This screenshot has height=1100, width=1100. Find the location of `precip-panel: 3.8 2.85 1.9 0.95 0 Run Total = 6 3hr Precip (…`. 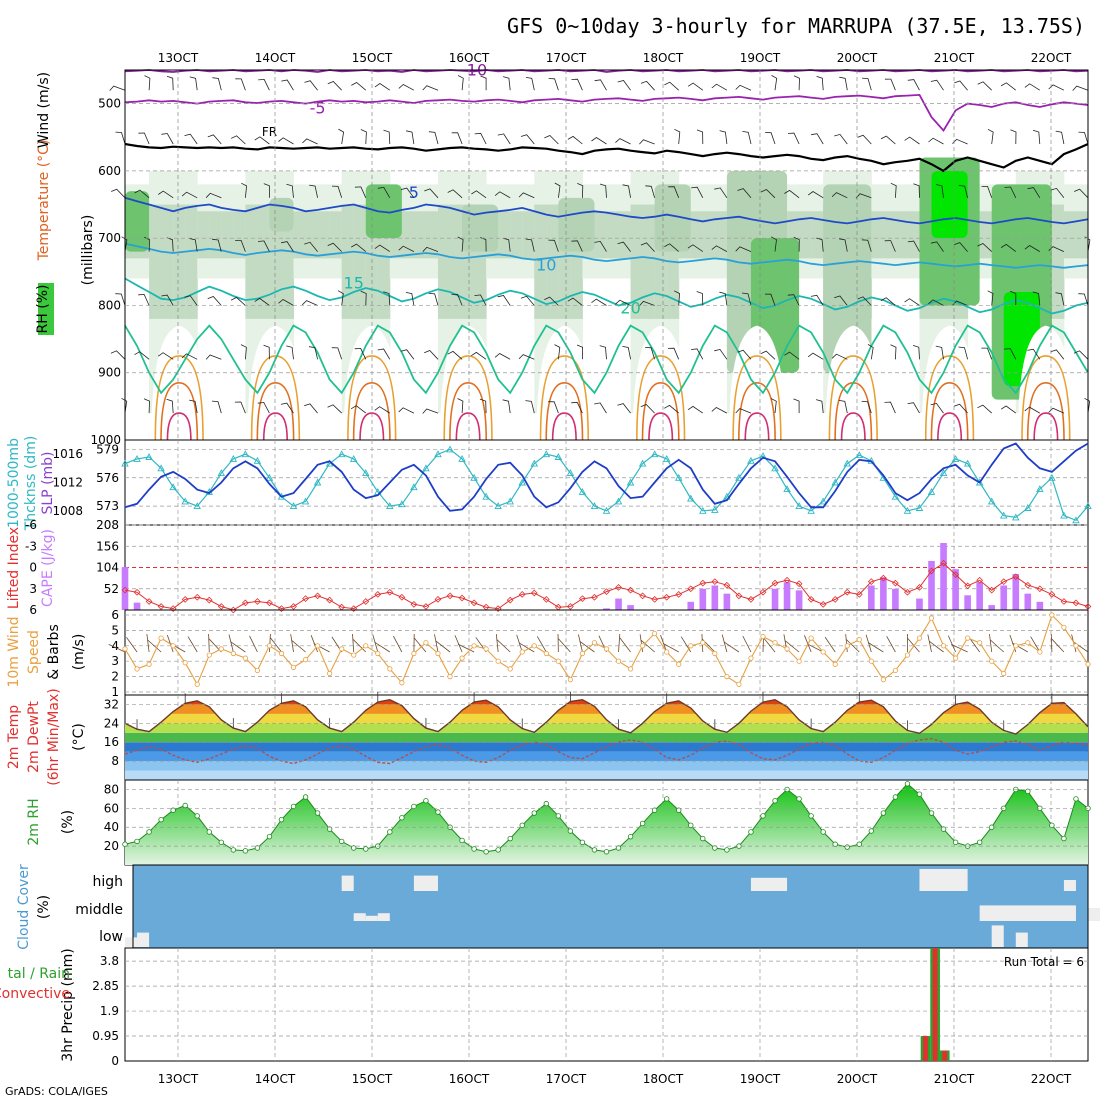

precip-panel: 3.8 2.85 1.9 0.95 0 Run Total = 6 3hr Precip (… is located at coordinates (544, 1007).